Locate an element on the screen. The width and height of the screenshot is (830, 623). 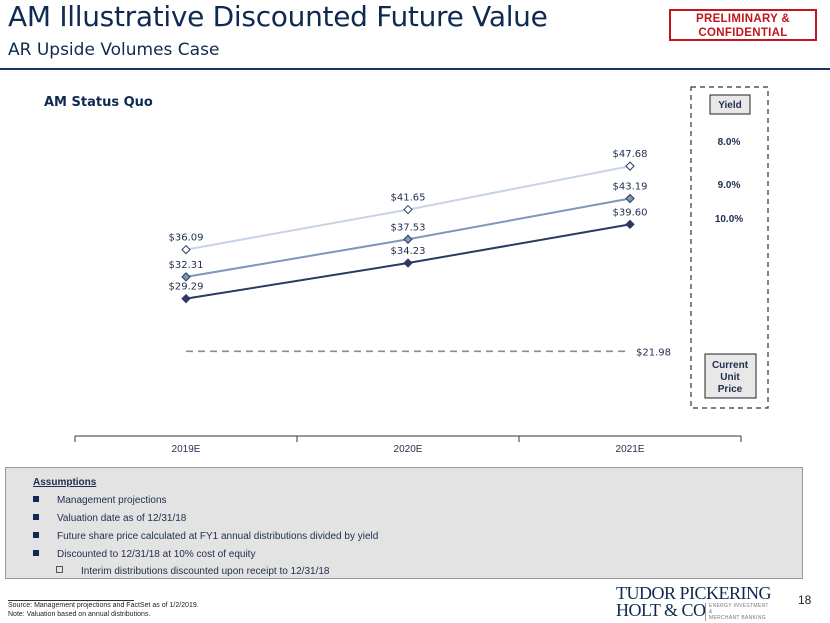
data-label: $34.23 is located at coordinates (408, 251).